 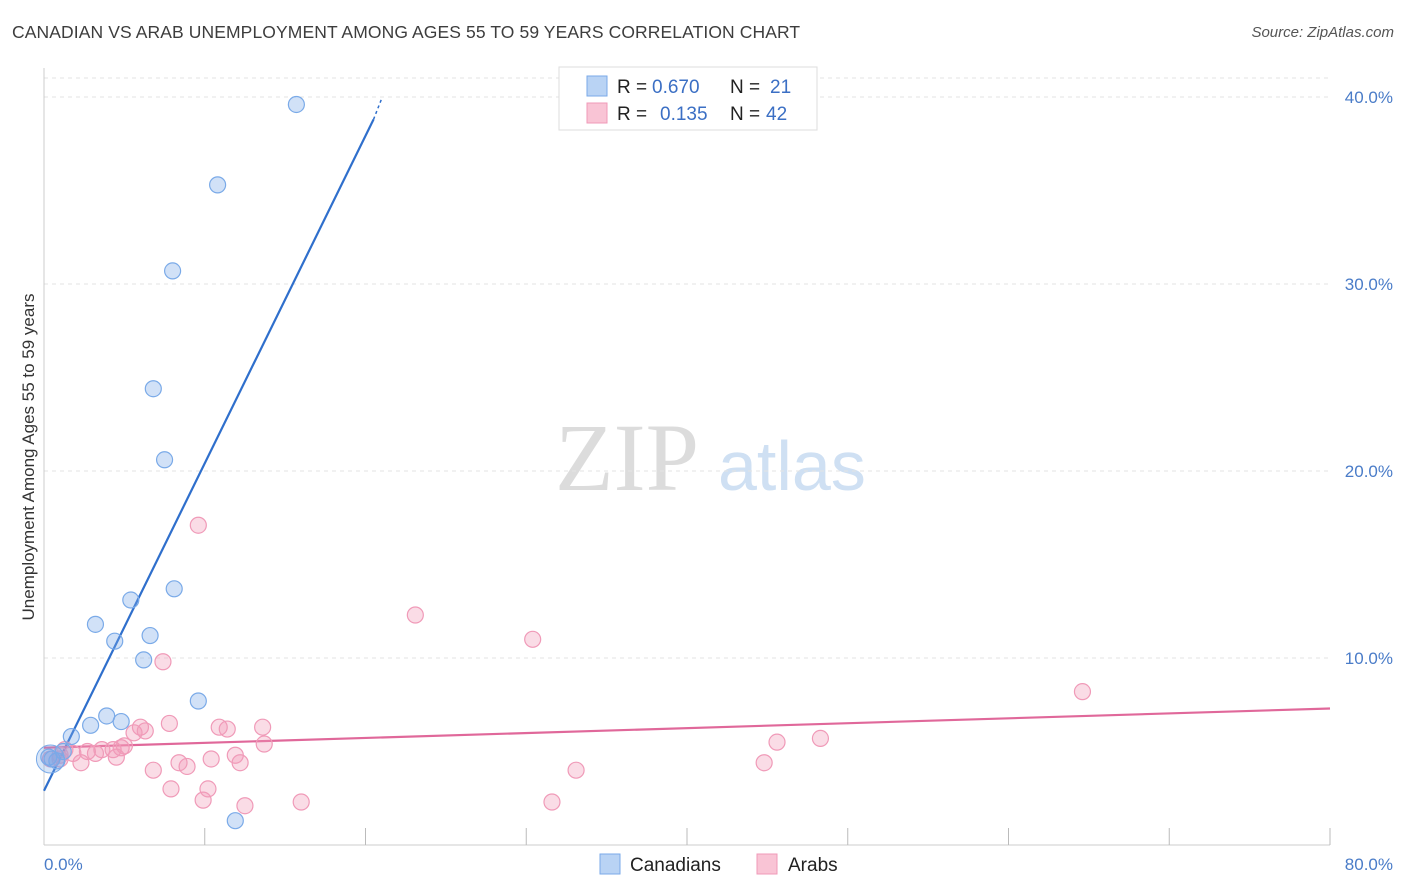 I want to click on source-note: Source: ZipAtlas.com, so click(x=1322, y=32).